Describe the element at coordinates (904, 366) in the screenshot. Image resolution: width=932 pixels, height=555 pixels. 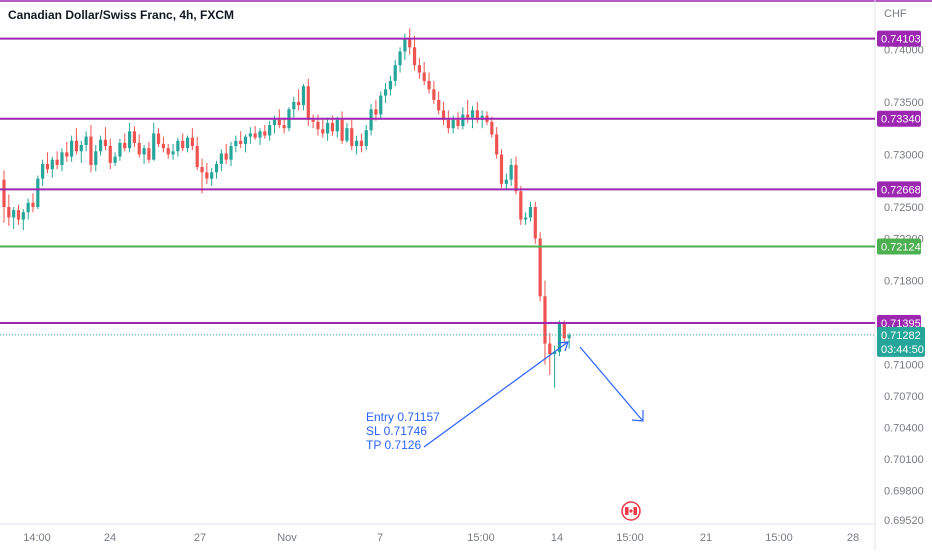
I see `y-tick-label: 0.71000` at that location.